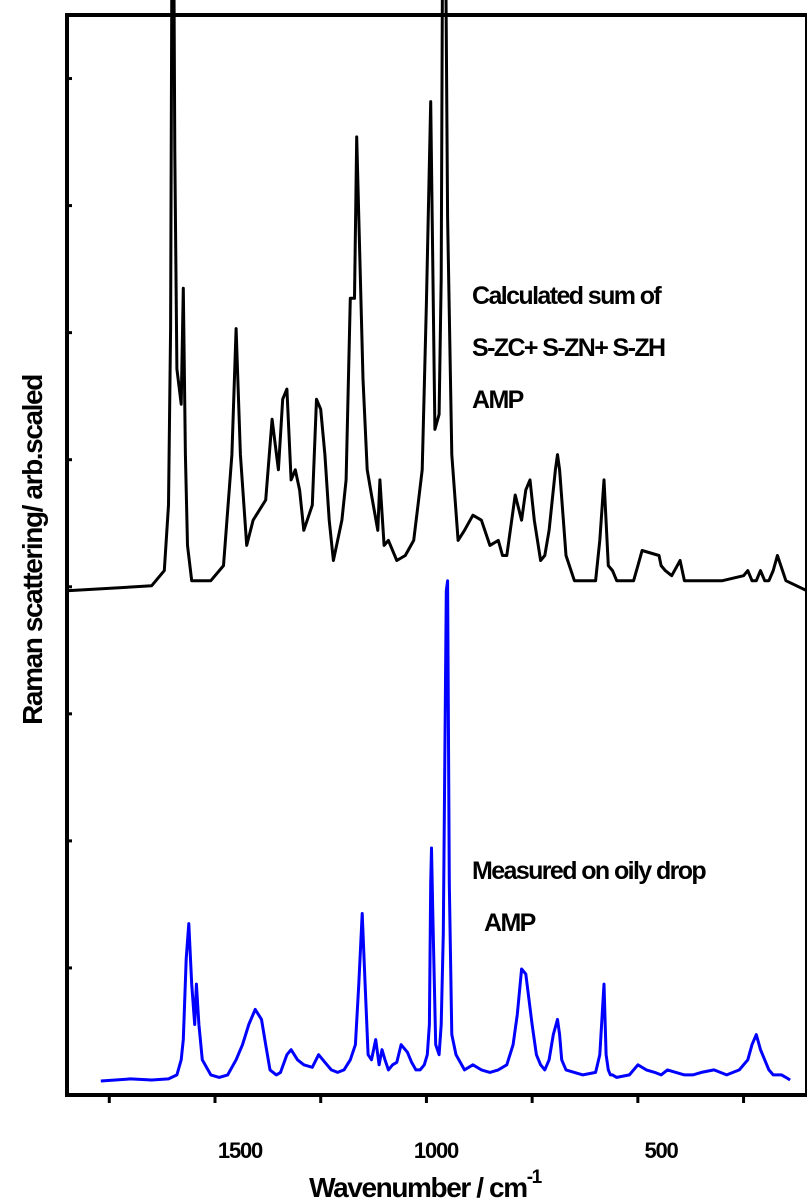 This screenshot has height=1203, width=807. I want to click on y-axis-ticks, so click(69, 523).